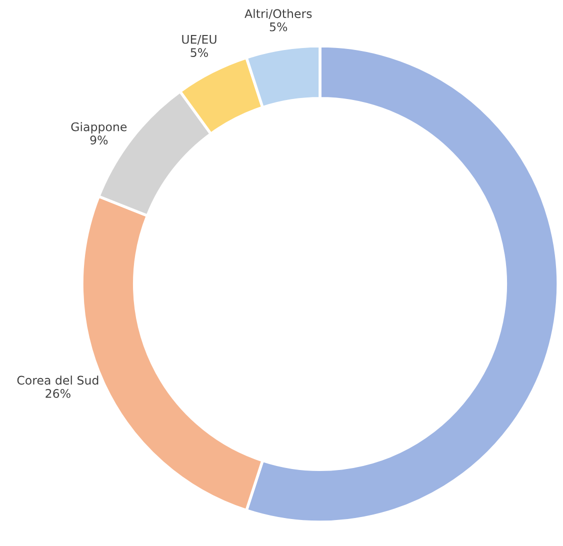 The height and width of the screenshot is (546, 563). What do you see at coordinates (99, 128) in the screenshot?
I see `slice-label: Giappone` at bounding box center [99, 128].